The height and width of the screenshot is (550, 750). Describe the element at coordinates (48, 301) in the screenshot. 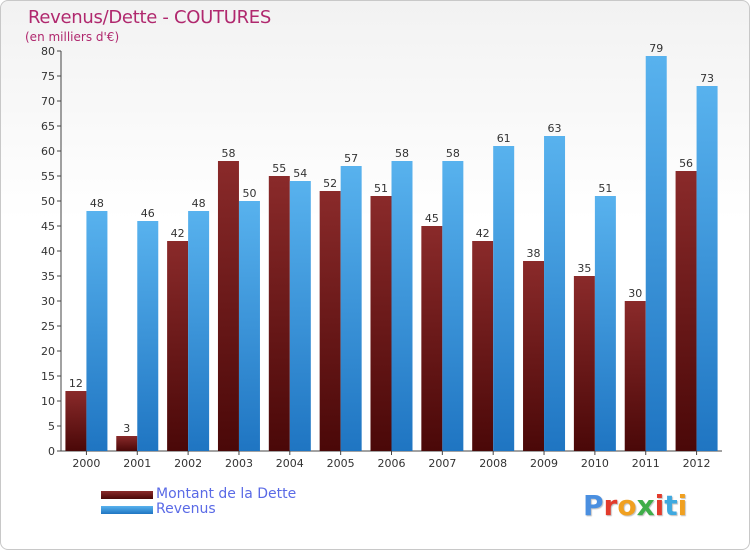

I see `y-tick-label: 30` at that location.